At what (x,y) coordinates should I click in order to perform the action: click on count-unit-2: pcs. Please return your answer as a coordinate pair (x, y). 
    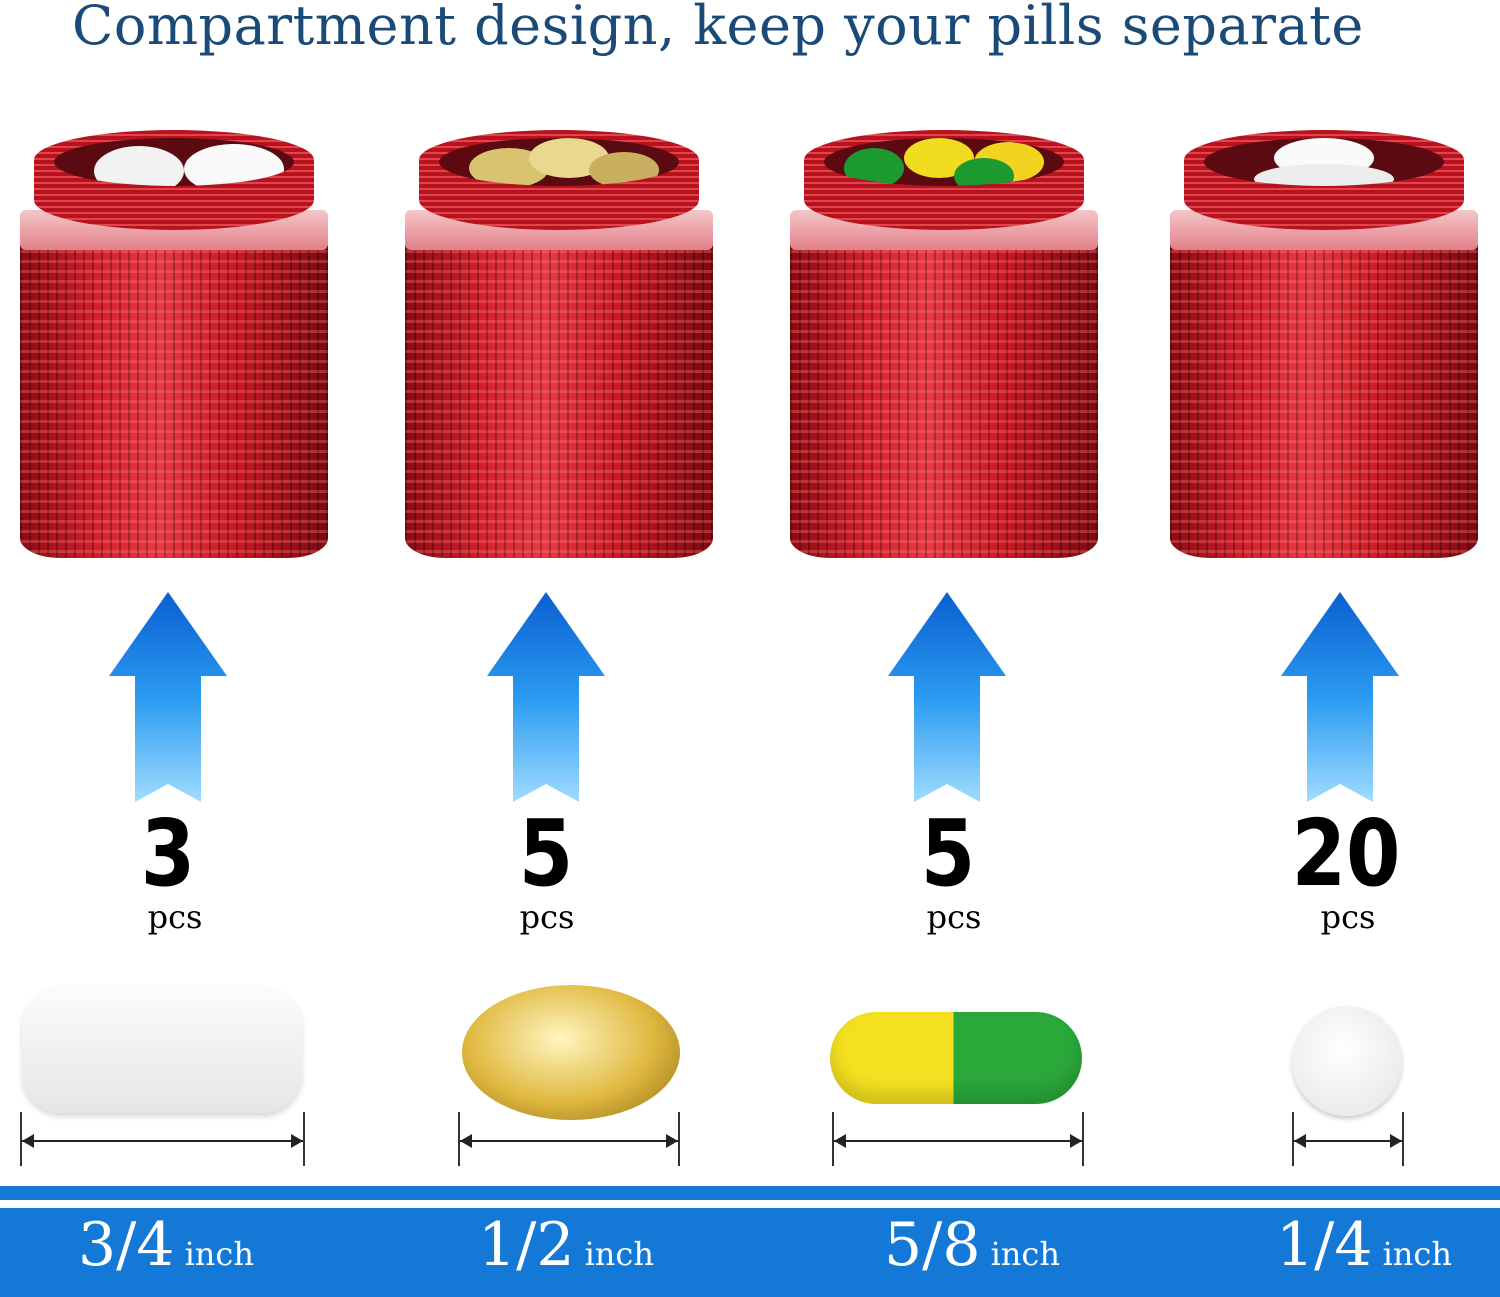
    Looking at the image, I should click on (547, 917).